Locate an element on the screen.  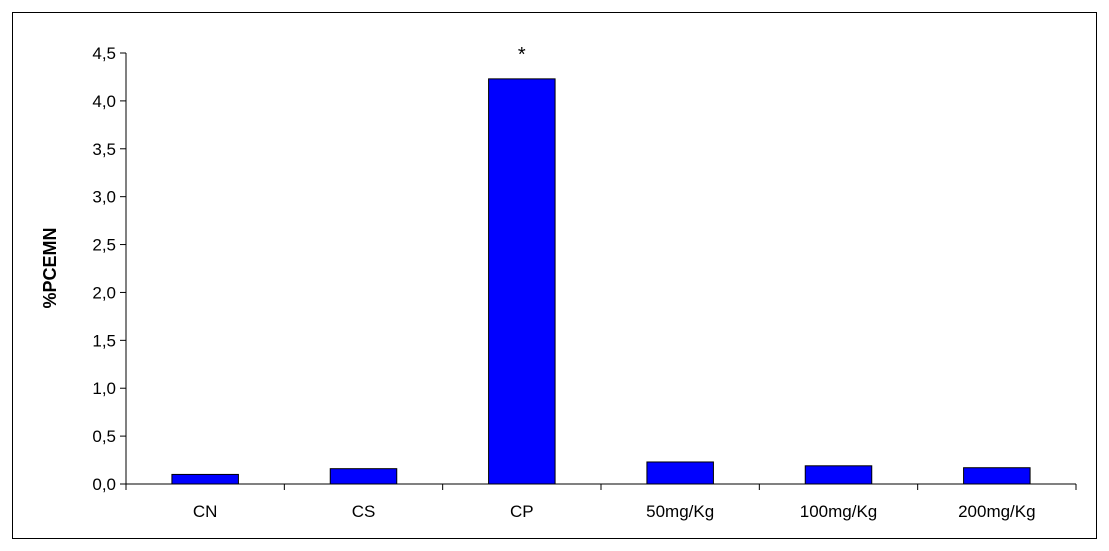
x-tick-label: CP is located at coordinates (522, 511).